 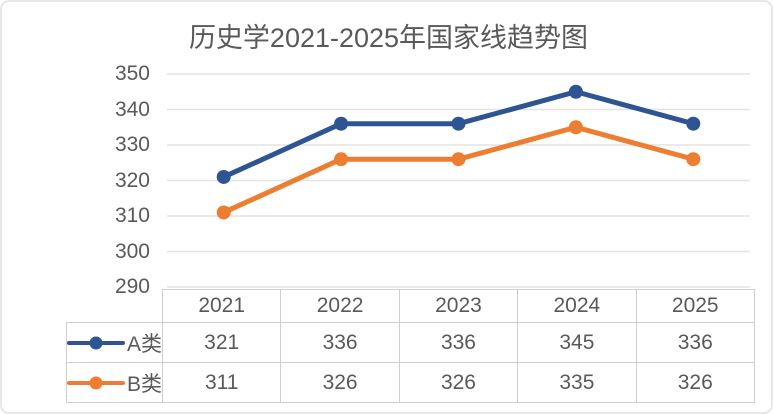 What do you see at coordinates (132, 215) in the screenshot?
I see `y-axis-tick-label: 310` at bounding box center [132, 215].